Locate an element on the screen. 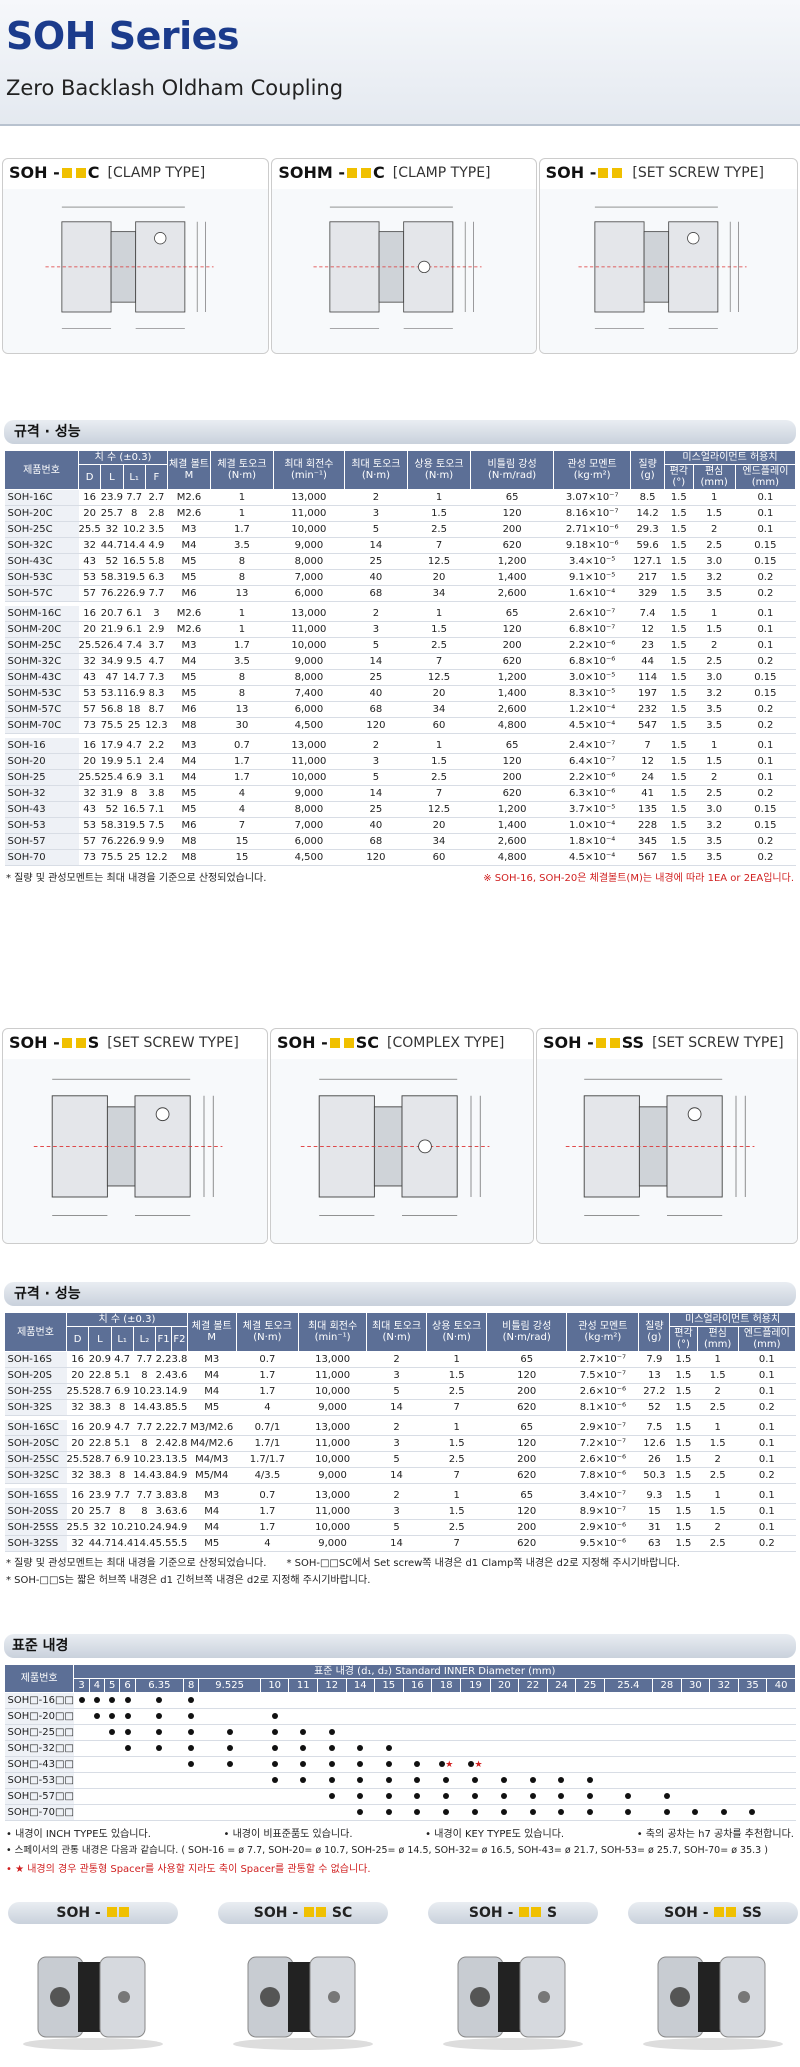  value-cell: 8.1×10⁻⁶ is located at coordinates (602, 1407).